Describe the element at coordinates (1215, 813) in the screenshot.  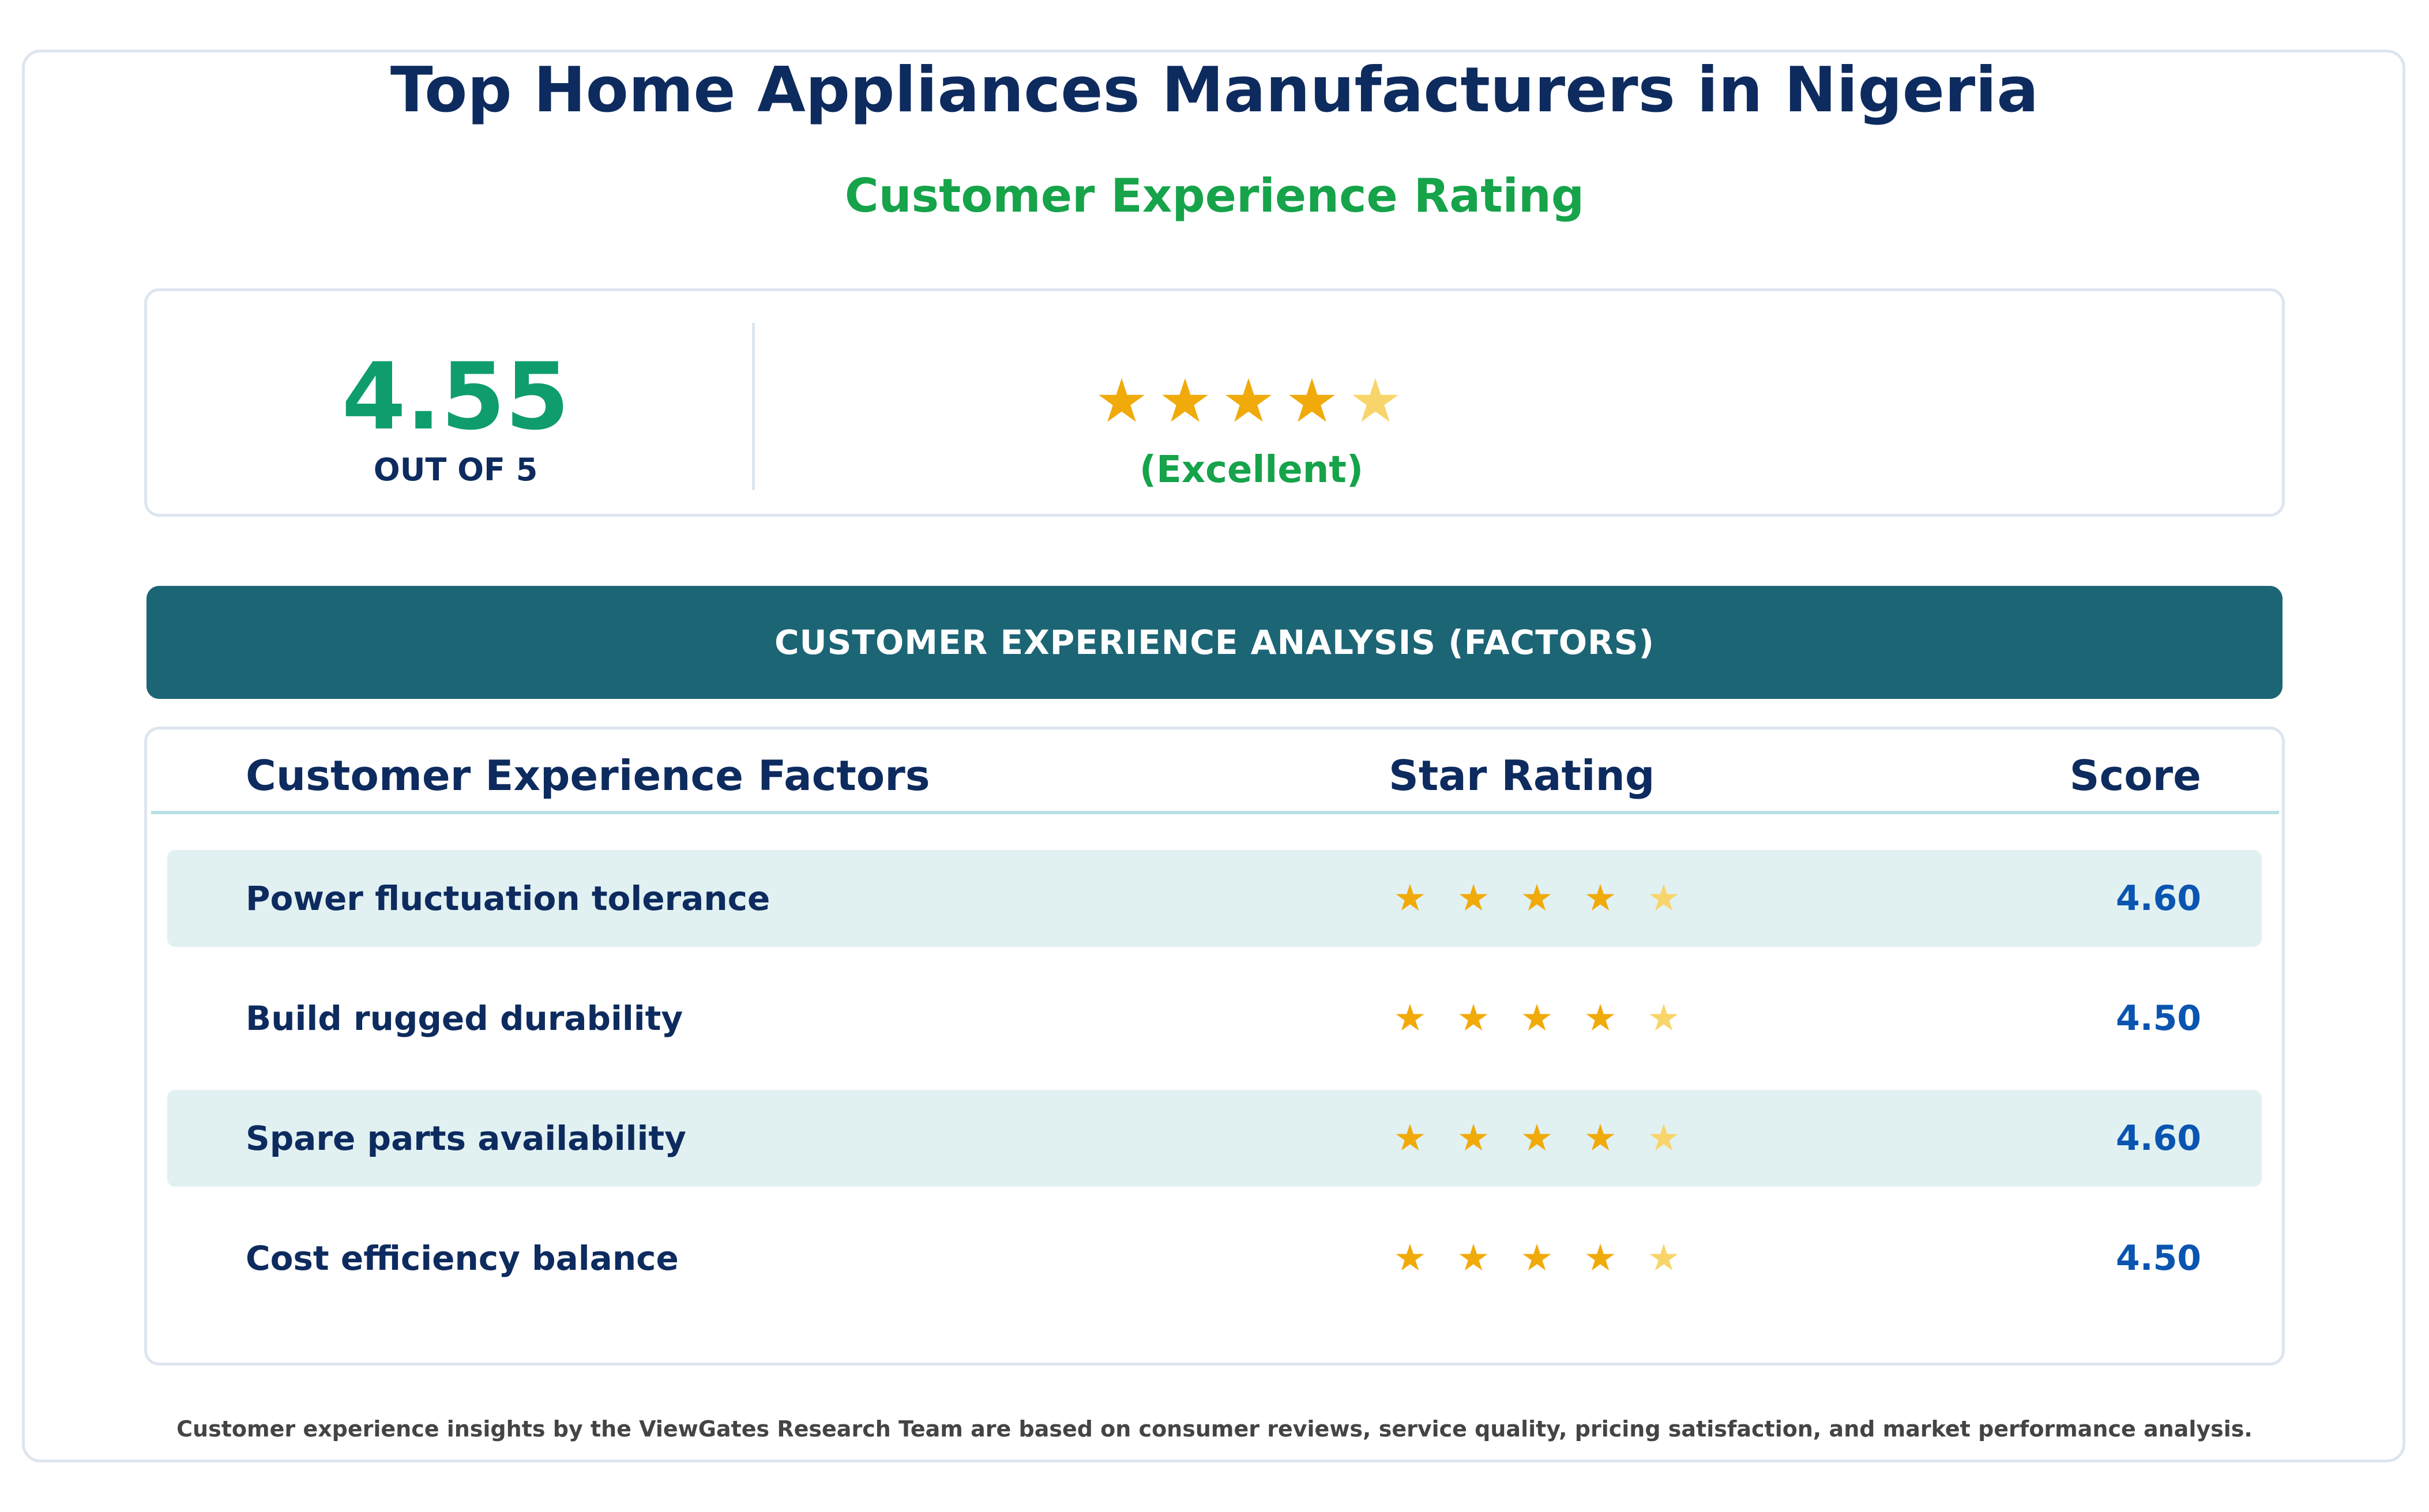
I see `header-divider` at that location.